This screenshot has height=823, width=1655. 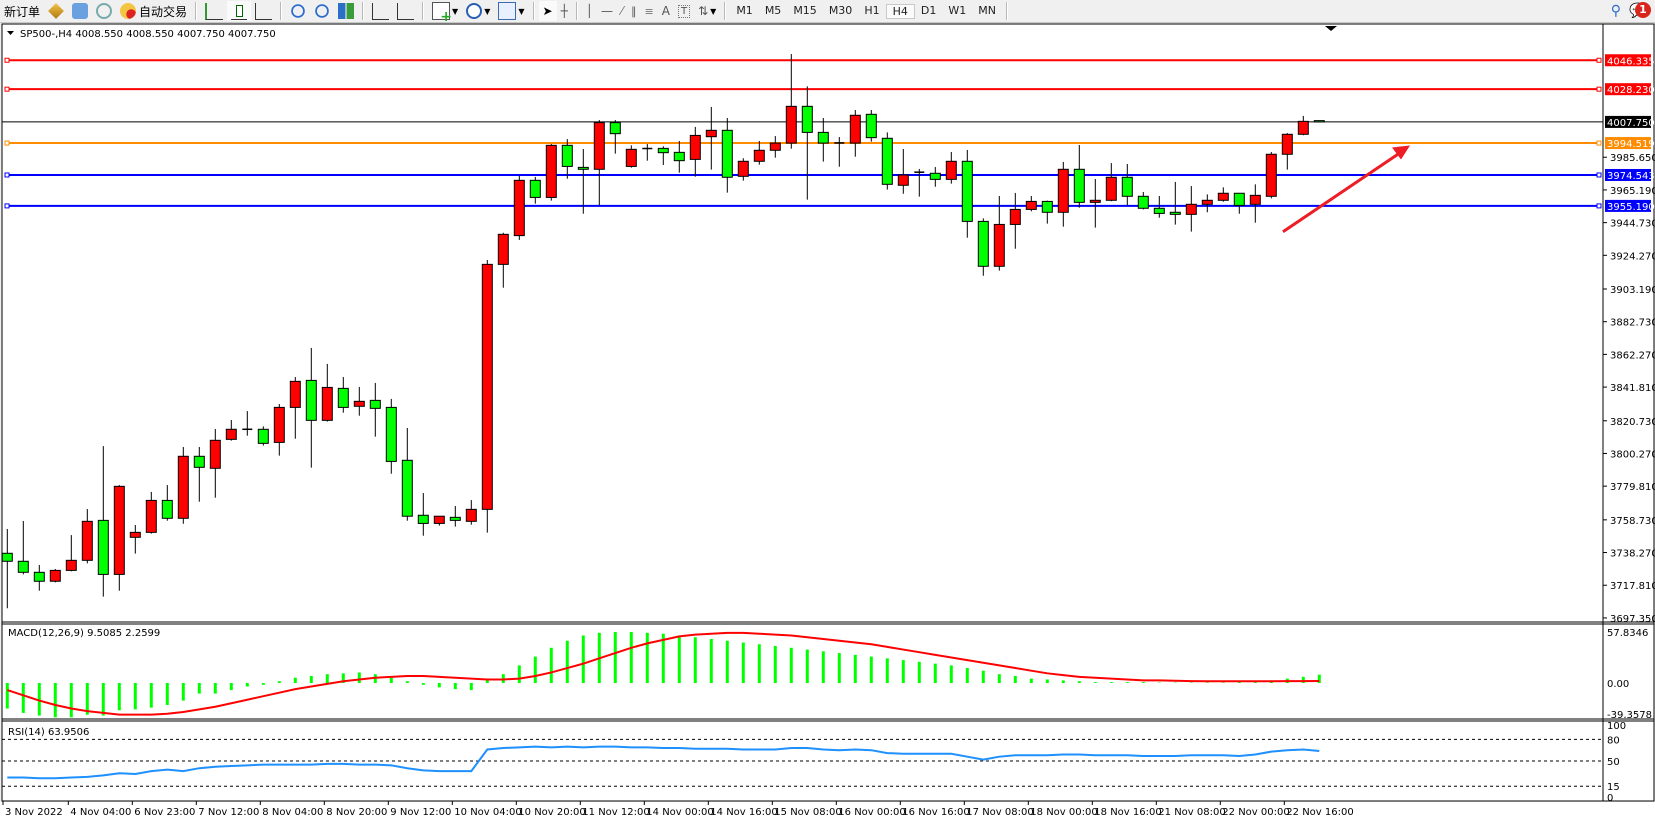 What do you see at coordinates (104, 11) in the screenshot?
I see `signals-button` at bounding box center [104, 11].